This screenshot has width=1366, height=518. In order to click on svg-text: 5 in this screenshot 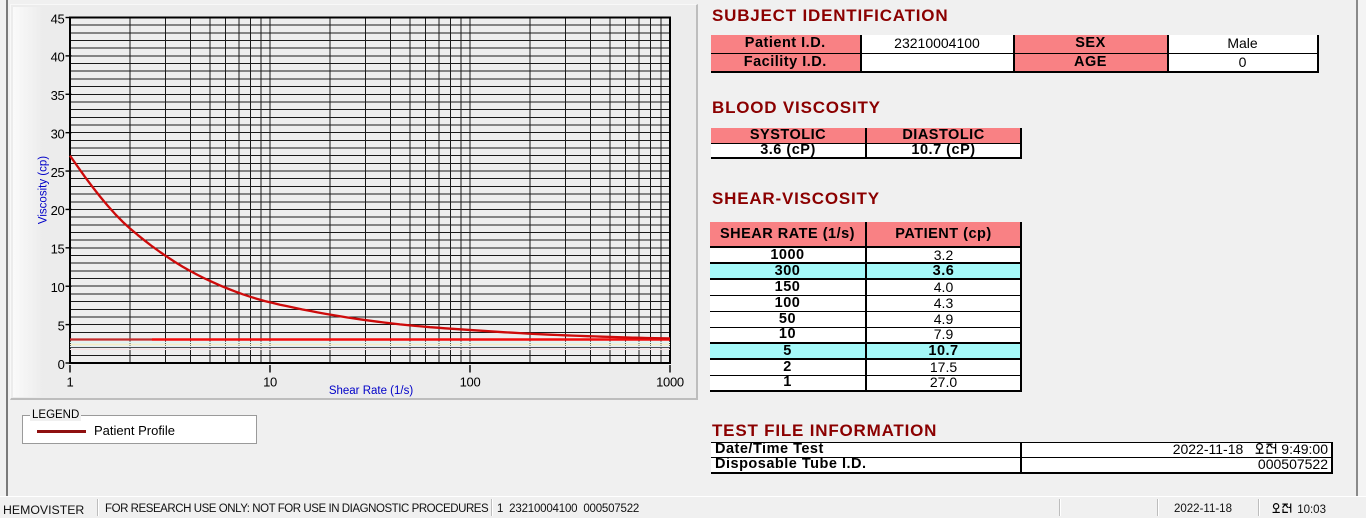, I will do `click(61, 325)`.